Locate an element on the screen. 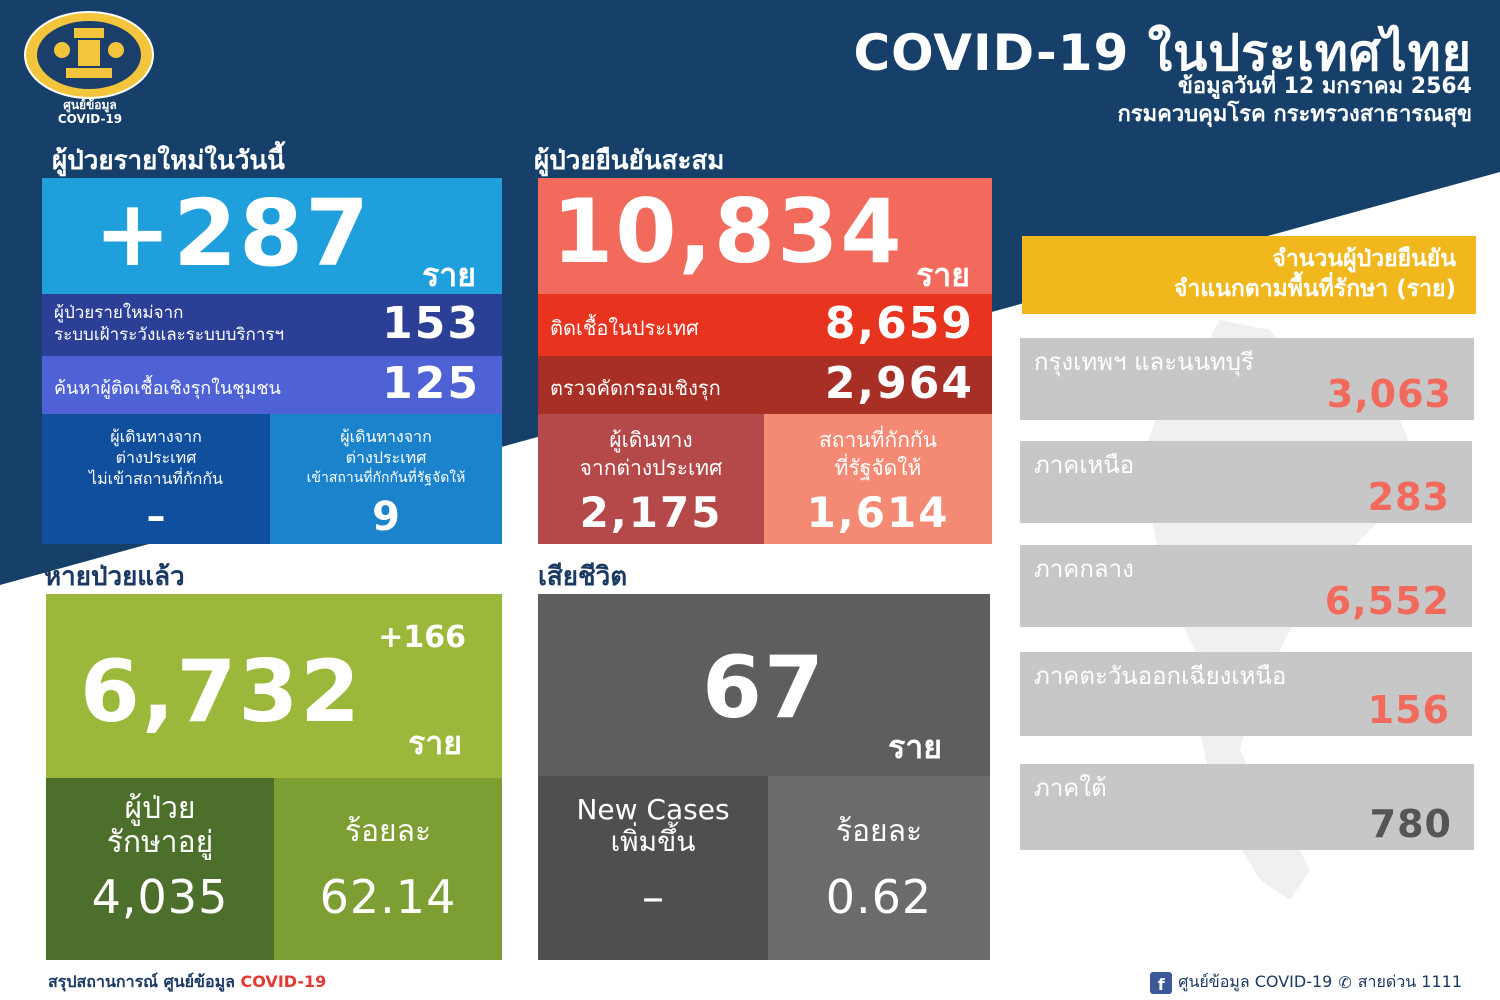 Image resolution: width=1500 pixels, height=1000 pixels. region-name: ภาคตะวันออกเฉียงเหนือ is located at coordinates (1160, 676).